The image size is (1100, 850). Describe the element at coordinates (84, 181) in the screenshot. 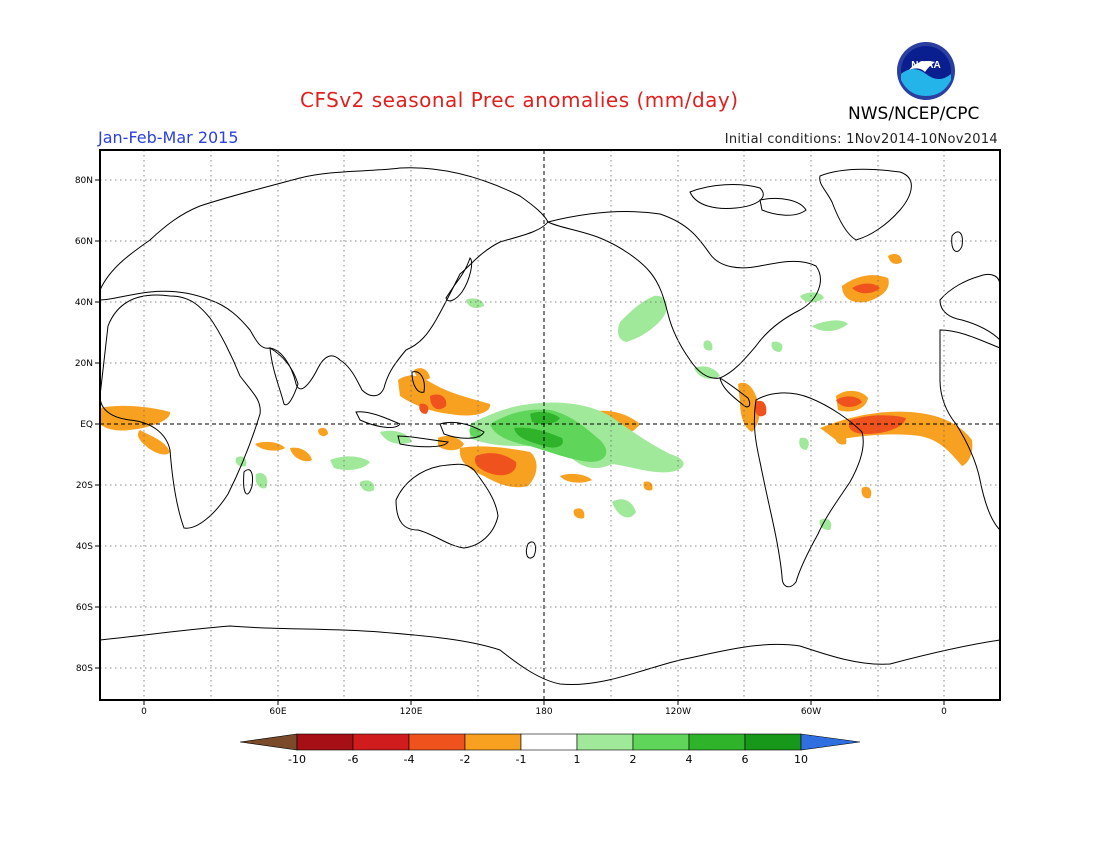

I see `lat-label: 80N` at that location.